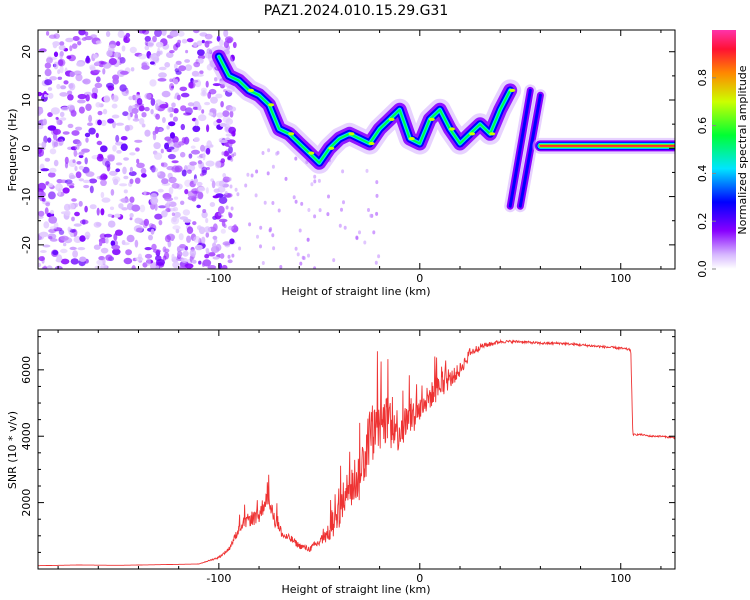 This screenshot has width=750, height=600. What do you see at coordinates (356, 11) in the screenshot?
I see `figure-title: PAZ1.2024.010.15.29.G31` at bounding box center [356, 11].